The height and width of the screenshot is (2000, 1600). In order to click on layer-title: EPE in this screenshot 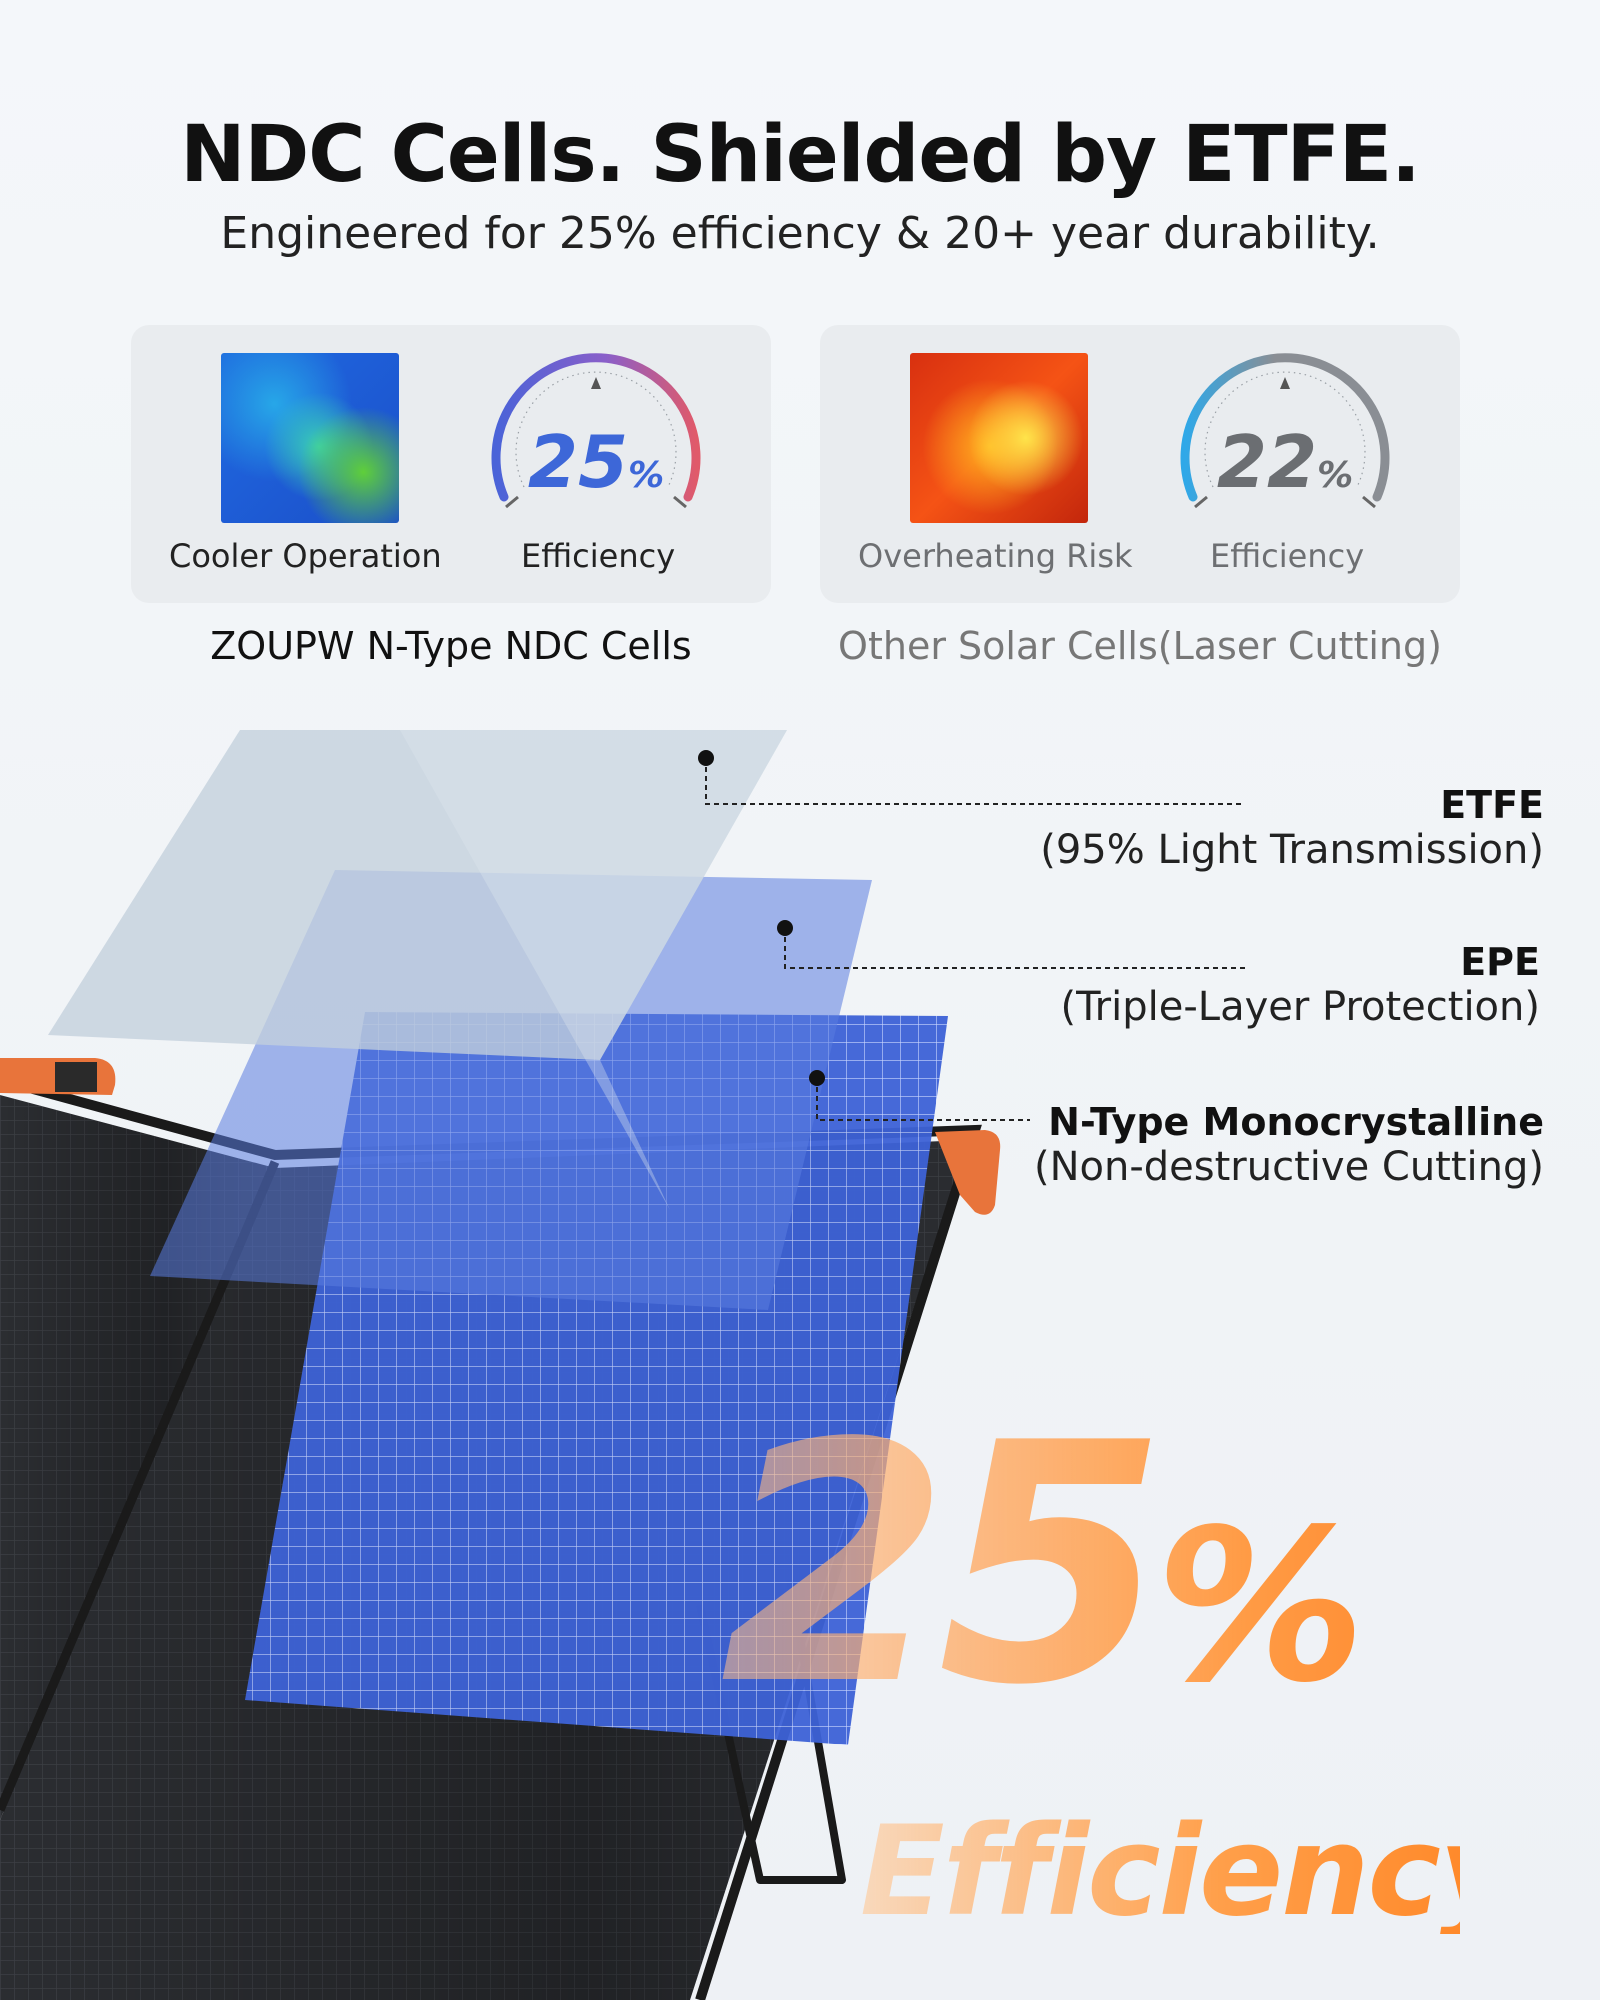, I will do `click(1500, 962)`.